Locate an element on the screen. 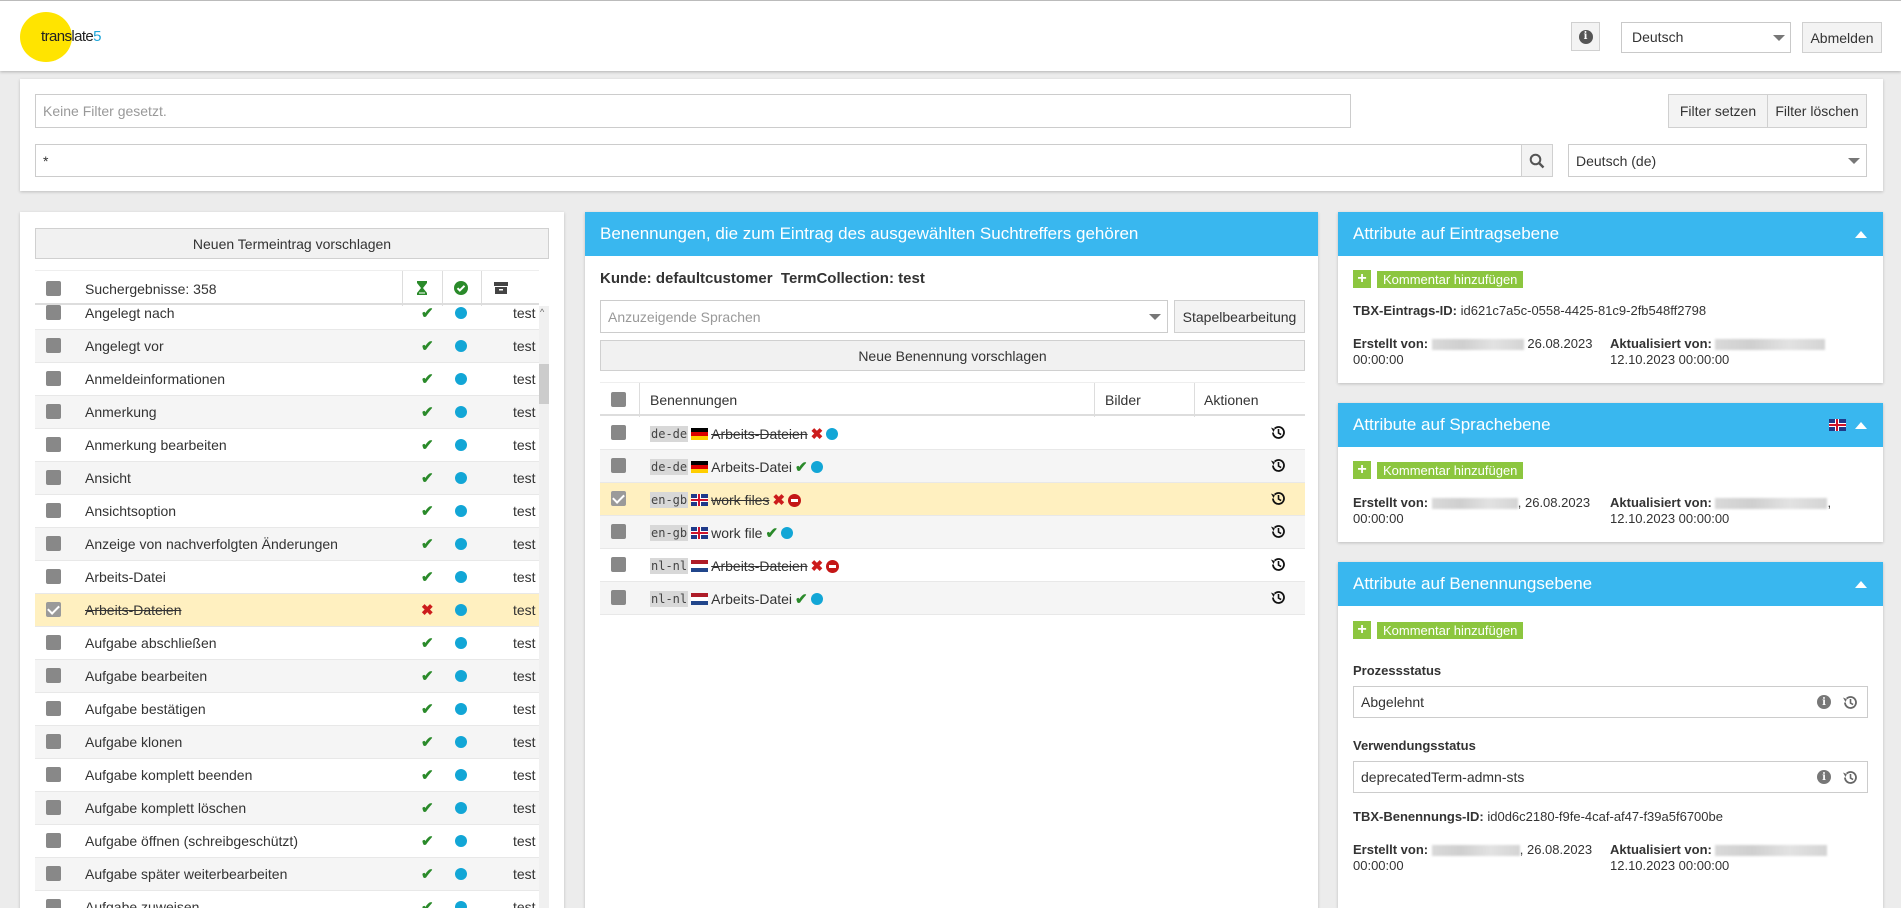  result-label: Ansicht is located at coordinates (108, 478).